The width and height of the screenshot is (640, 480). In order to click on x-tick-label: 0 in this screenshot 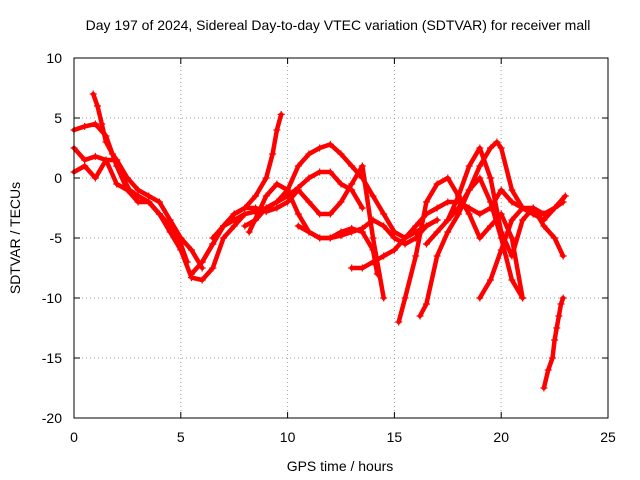, I will do `click(74, 437)`.